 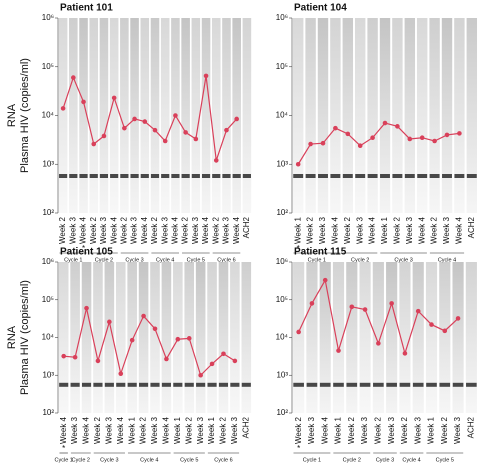 What do you see at coordinates (445, 460) in the screenshot?
I see `group-label: Cycle 5` at bounding box center [445, 460].